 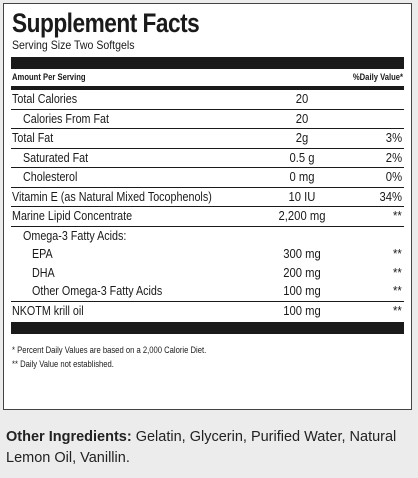 What do you see at coordinates (302, 157) in the screenshot?
I see `nutrient-amount: 0.5 g` at bounding box center [302, 157].